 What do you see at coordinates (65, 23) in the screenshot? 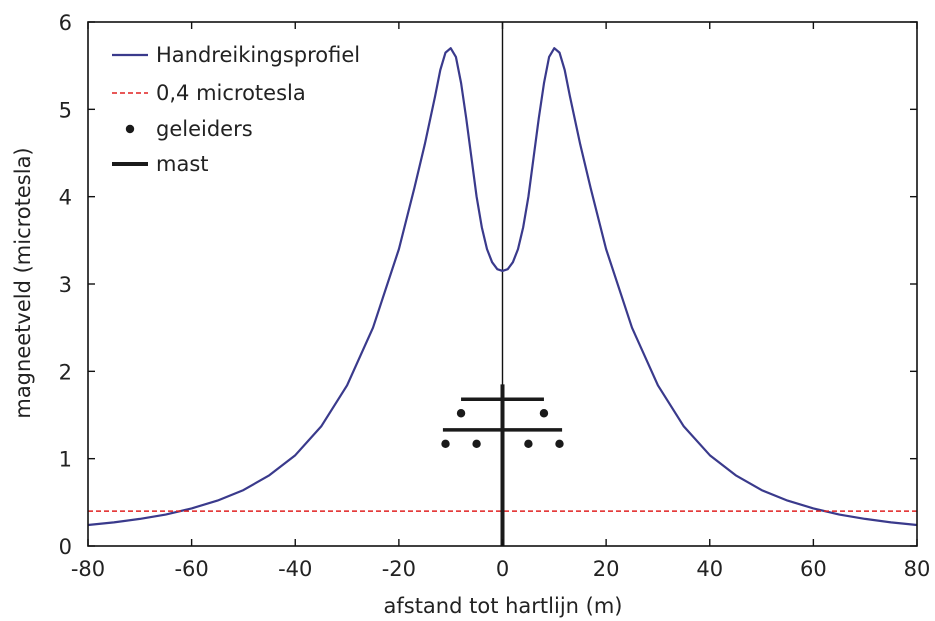
I see `y-tick-label: 6` at bounding box center [65, 23].